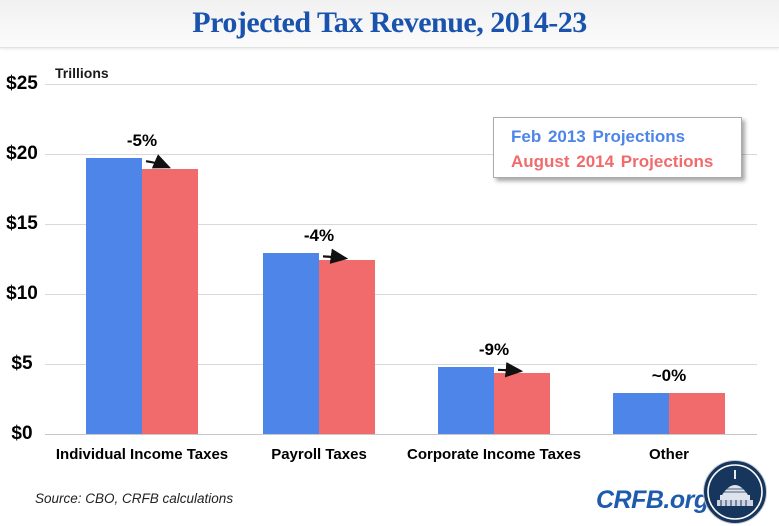 Image resolution: width=779 pixels, height=526 pixels. What do you see at coordinates (401, 84) in the screenshot?
I see `gridline--25` at bounding box center [401, 84].